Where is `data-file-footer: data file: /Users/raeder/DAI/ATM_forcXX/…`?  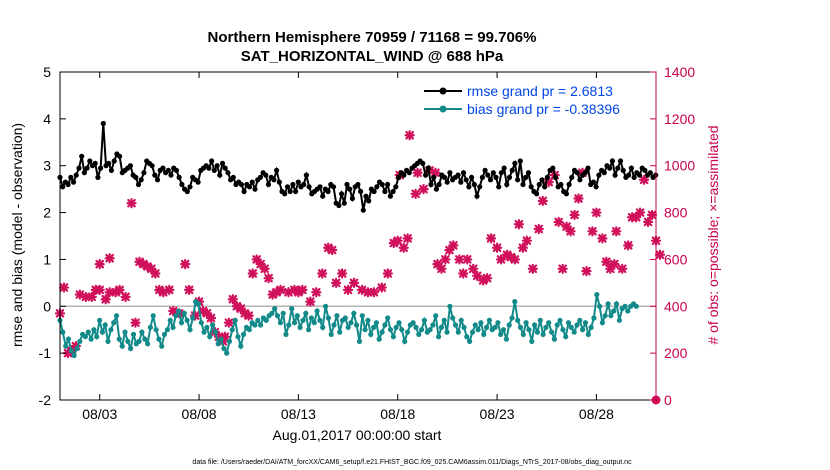 data-file-footer: data file: /Users/raeder/DAI/ATM_forcXX/… is located at coordinates (412, 462).